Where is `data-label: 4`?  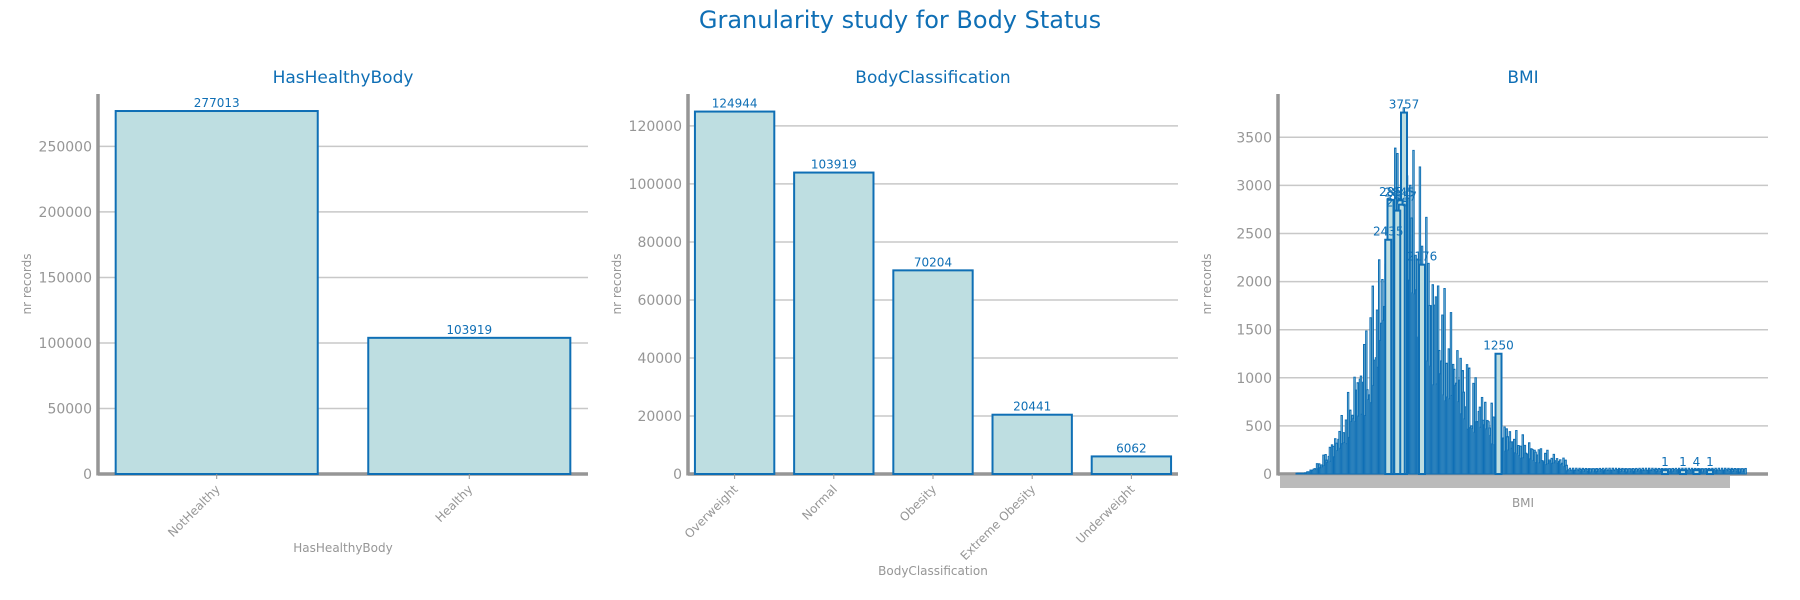 data-label: 4 is located at coordinates (1697, 462).